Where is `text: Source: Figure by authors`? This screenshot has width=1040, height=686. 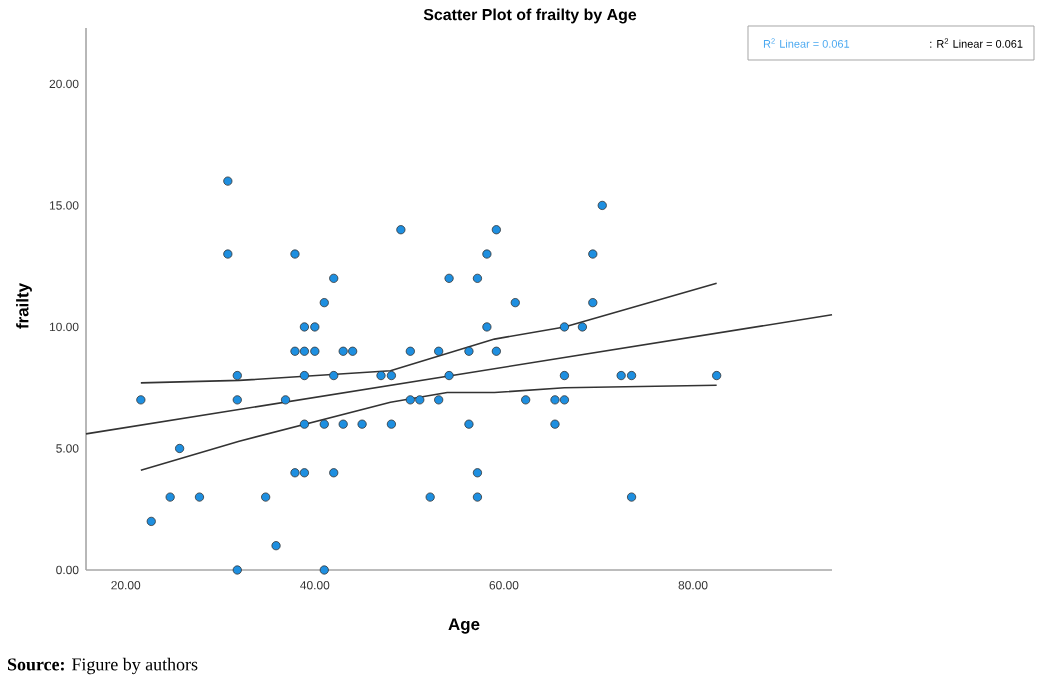 text: Source: Figure by authors is located at coordinates (103, 666).